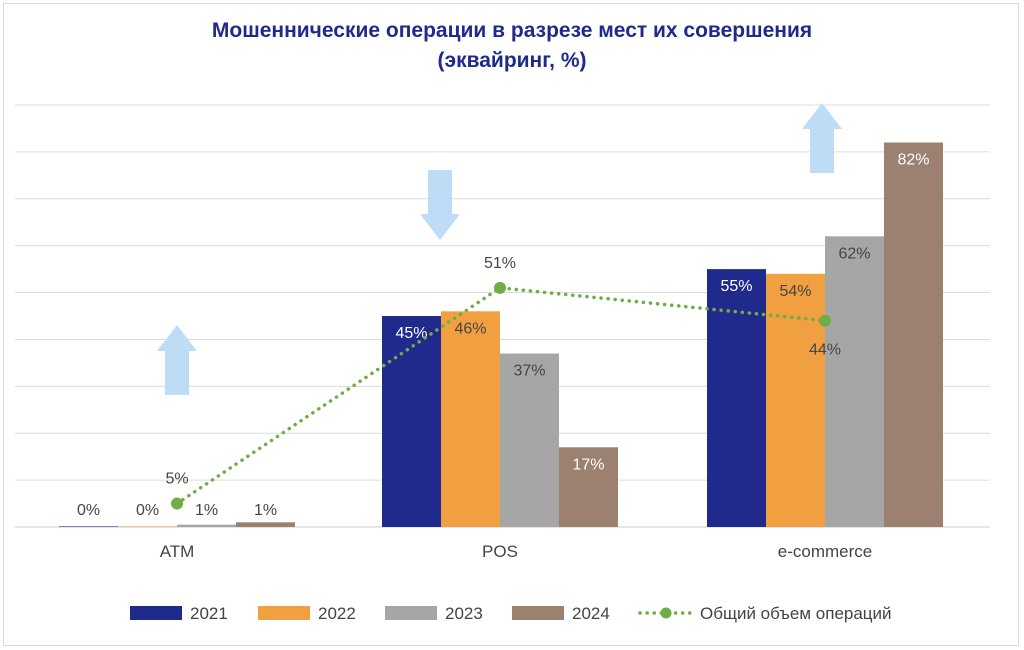 The image size is (1024, 650). What do you see at coordinates (177, 551) in the screenshot?
I see `category-label: ATM` at bounding box center [177, 551].